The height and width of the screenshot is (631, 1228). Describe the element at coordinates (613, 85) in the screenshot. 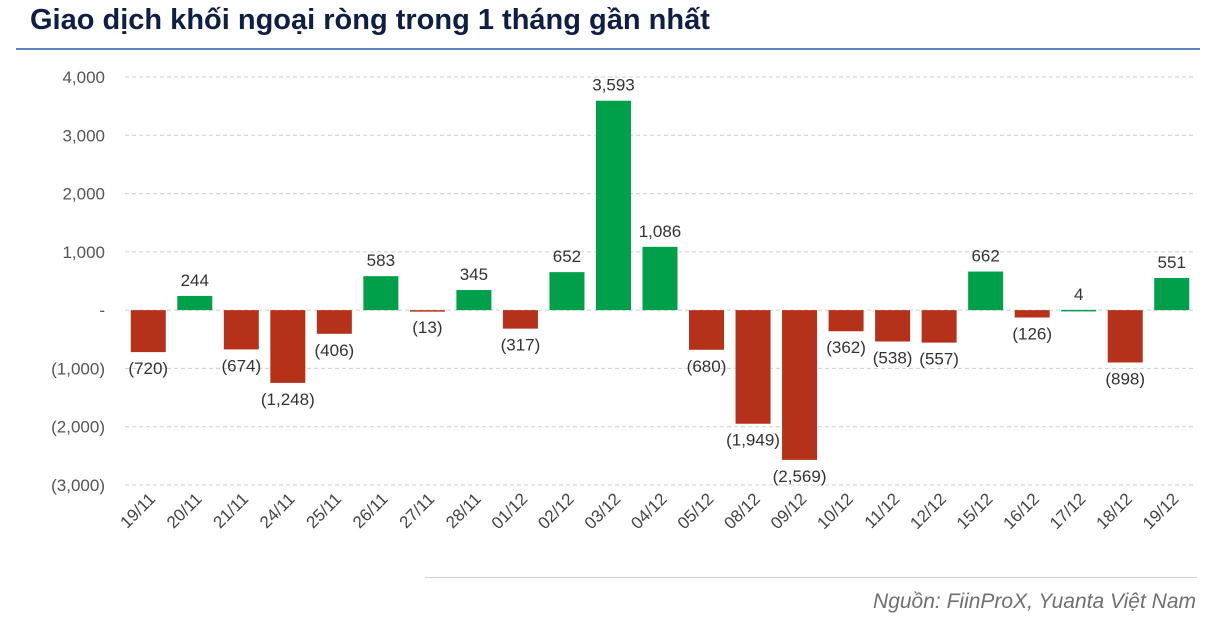

I see `data-label: 3,593` at that location.